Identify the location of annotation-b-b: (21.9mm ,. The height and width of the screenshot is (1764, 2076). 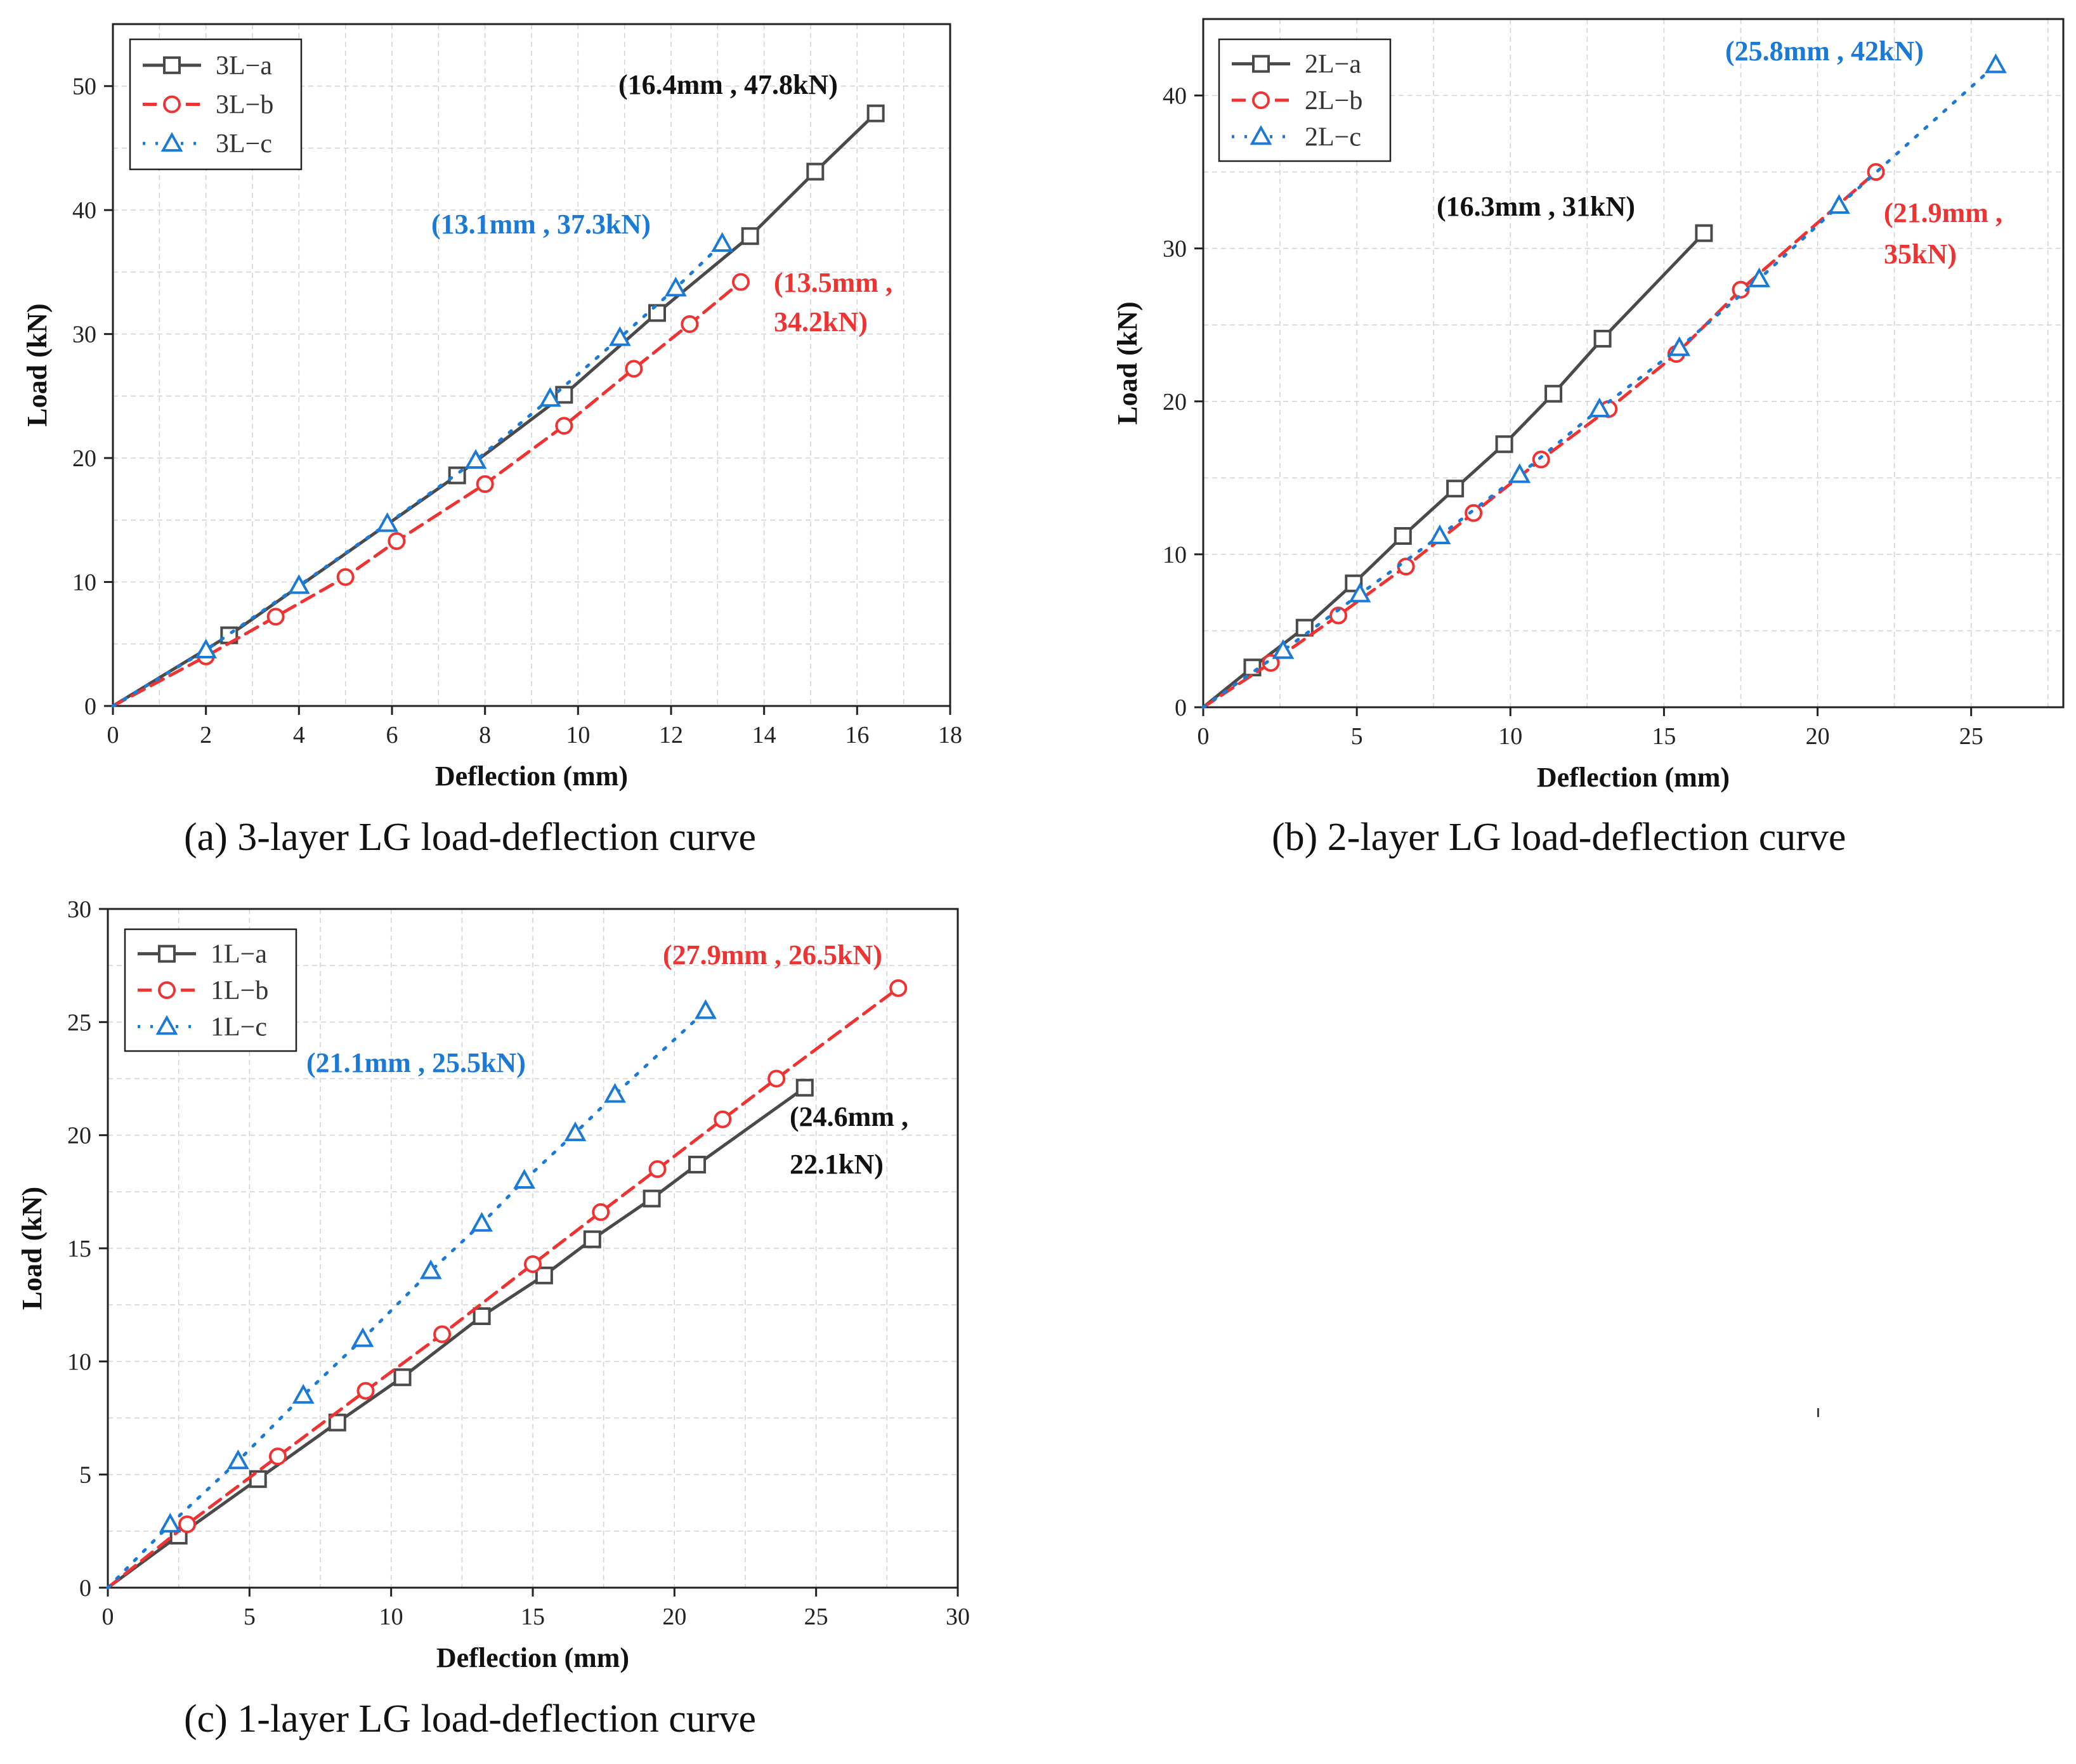
(1943, 212).